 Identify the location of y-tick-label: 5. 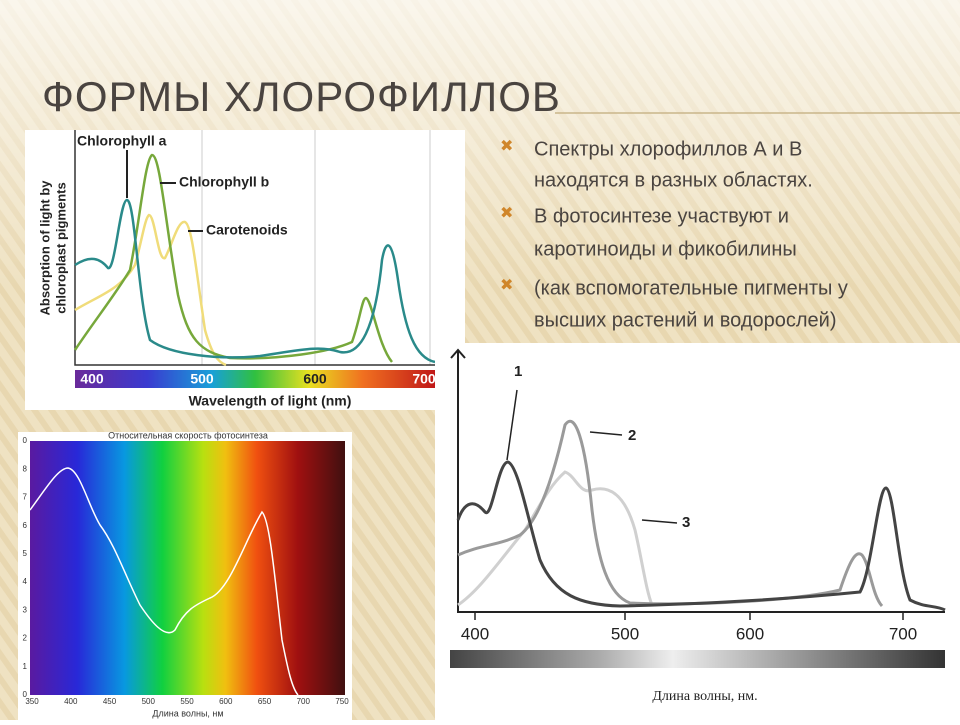
(25, 553).